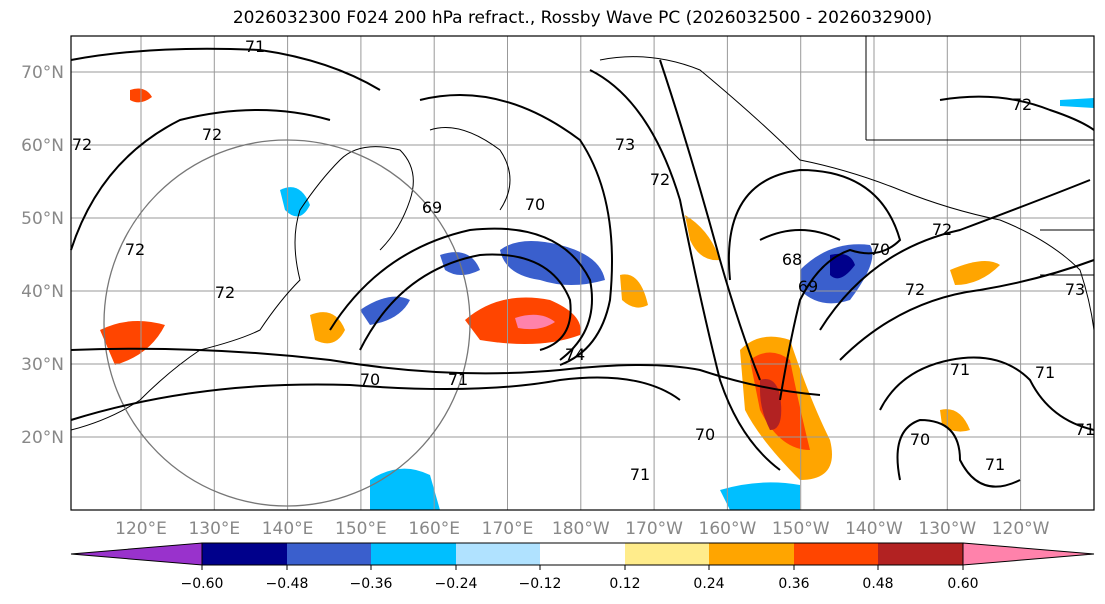 This screenshot has height=604, width=1105. What do you see at coordinates (508, 529) in the screenshot?
I see `lon-label: 170°E` at bounding box center [508, 529].